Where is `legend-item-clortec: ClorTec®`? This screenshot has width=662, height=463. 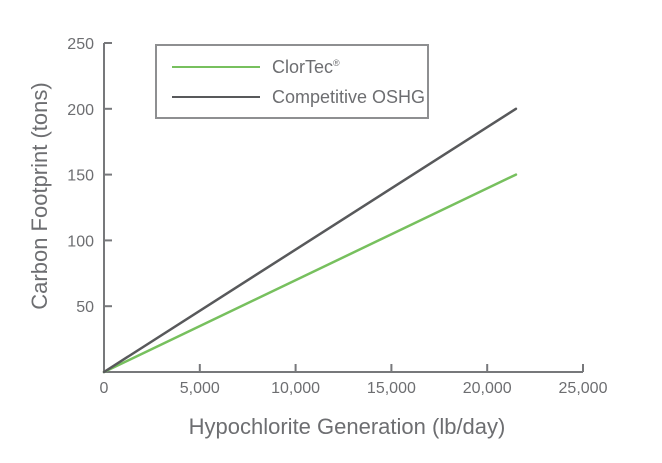 legend-item-clortec: ClorTec® is located at coordinates (299, 67).